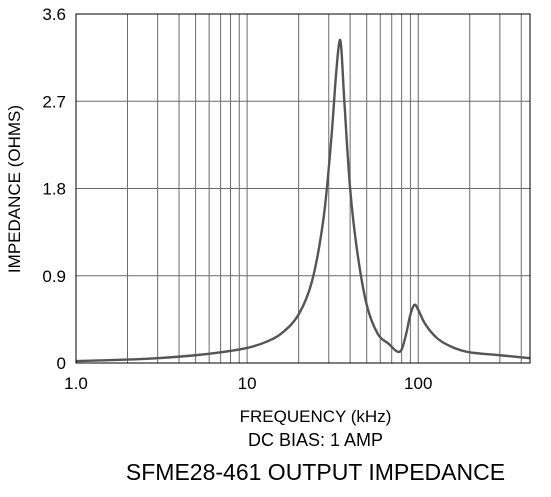 This screenshot has width=551, height=497. What do you see at coordinates (315, 416) in the screenshot?
I see `x-axis-label: FREQUENCY (kHz)` at bounding box center [315, 416].